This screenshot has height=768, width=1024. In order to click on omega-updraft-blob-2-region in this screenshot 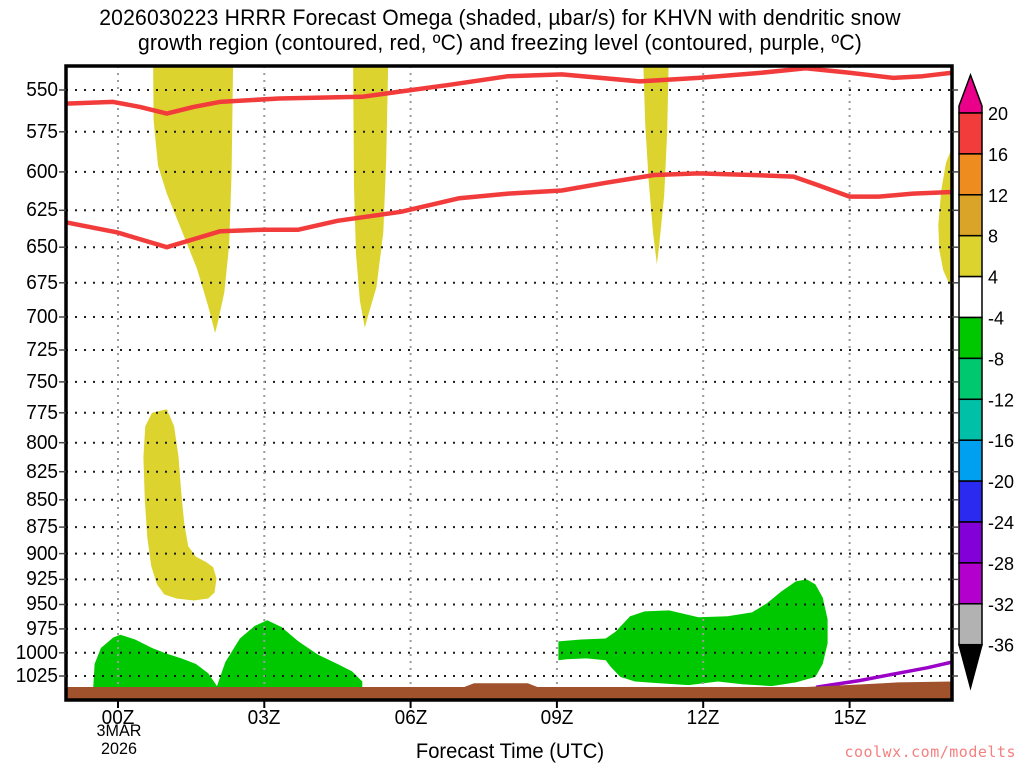, I will do `click(290, 658)`.